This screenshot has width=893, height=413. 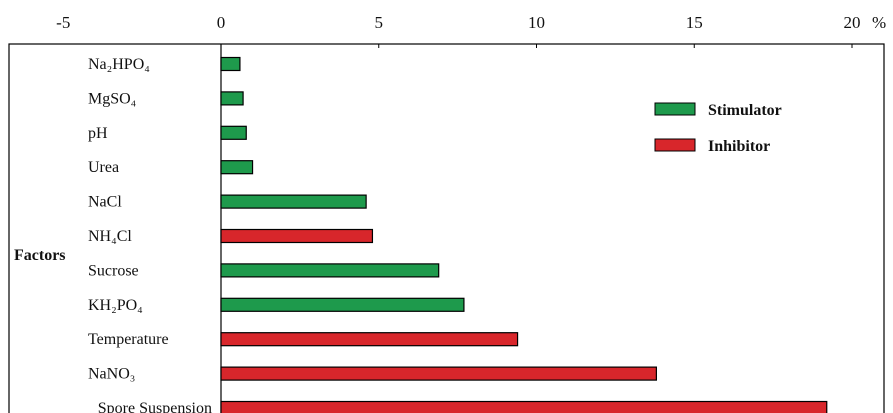 I want to click on x-tick-label: 0, so click(x=221, y=22).